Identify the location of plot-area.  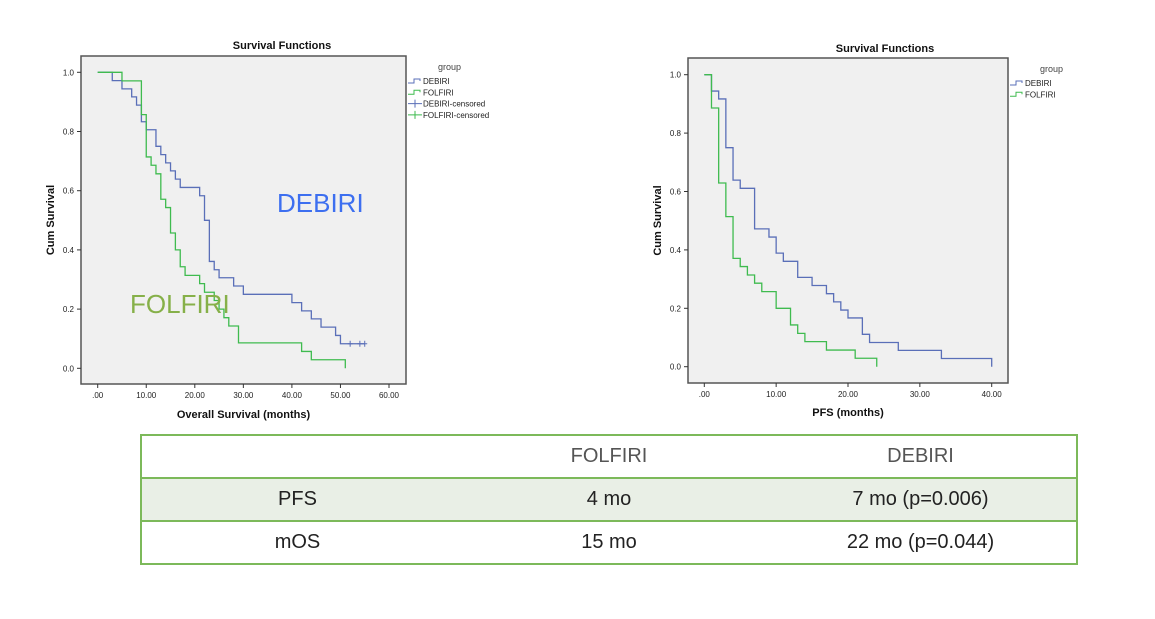
(848, 220).